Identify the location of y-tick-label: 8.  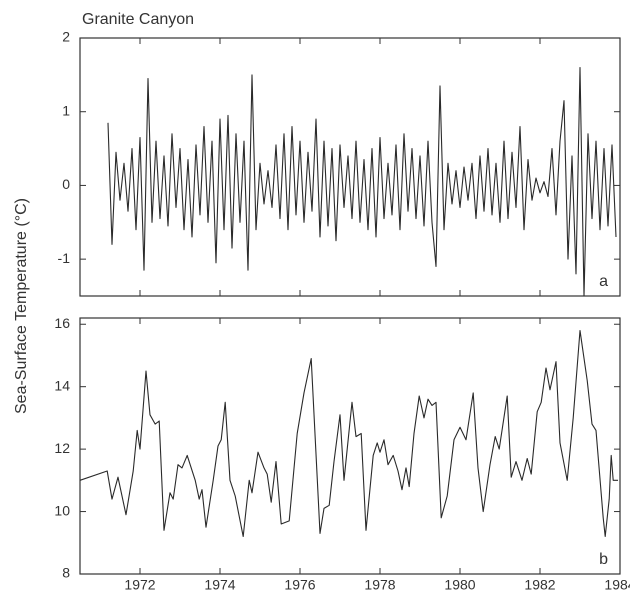
(66, 573).